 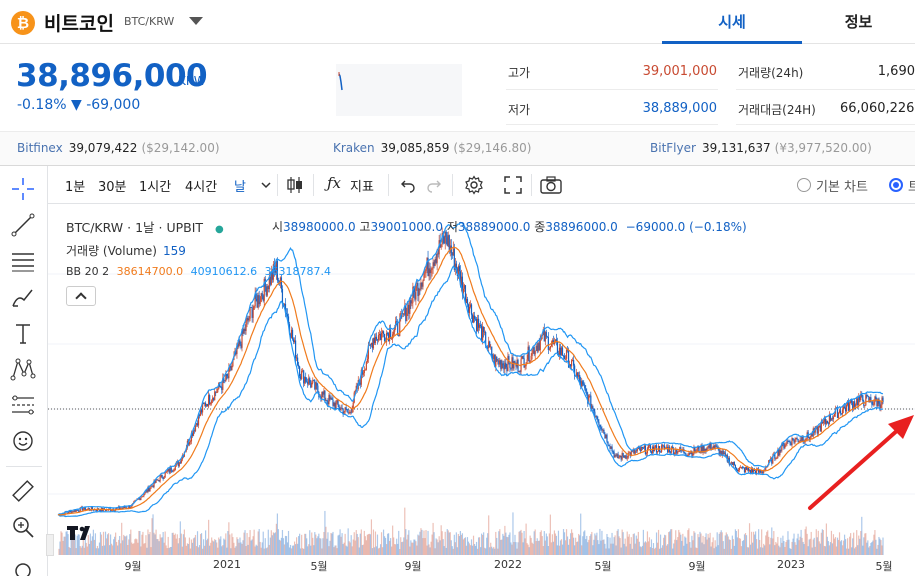 What do you see at coordinates (842, 187) in the screenshot?
I see `basic-chart-label: 기본 차트` at bounding box center [842, 187].